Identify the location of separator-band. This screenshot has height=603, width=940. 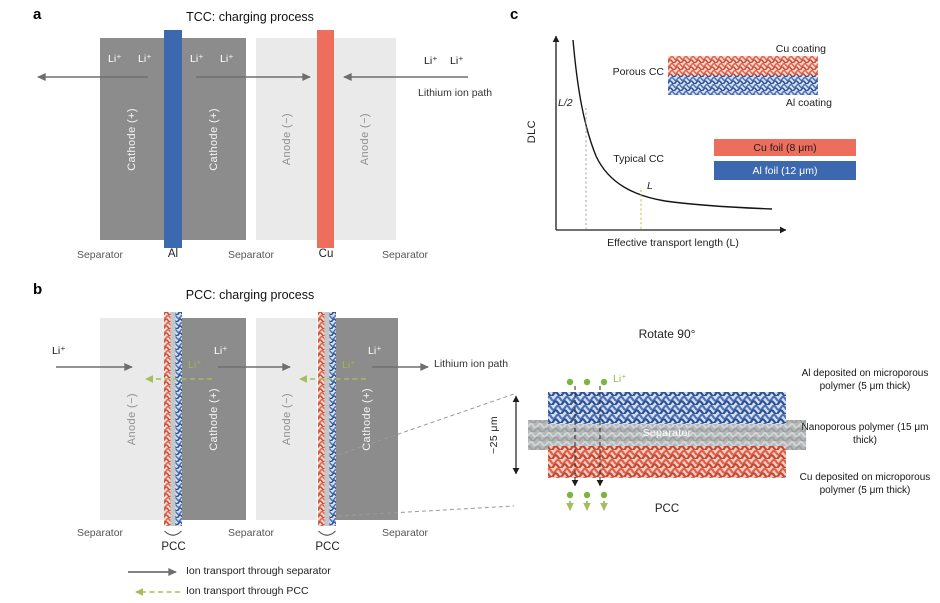
(667, 435).